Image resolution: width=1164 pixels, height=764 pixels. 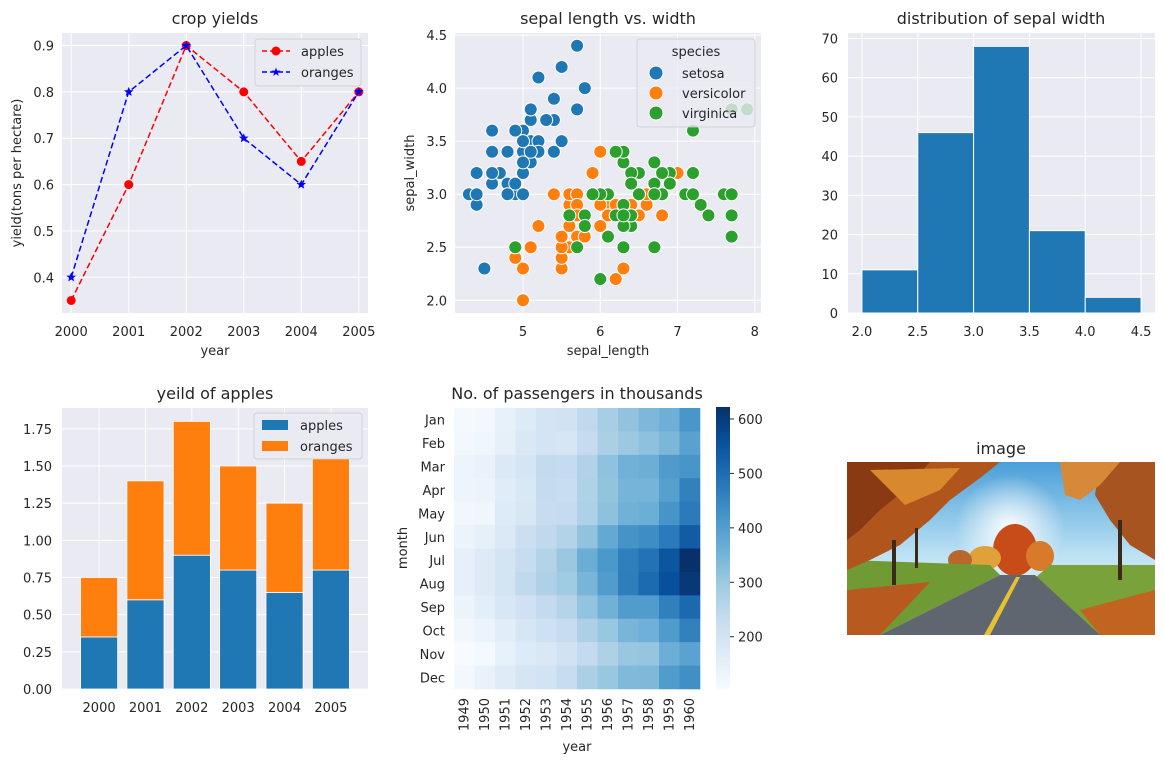 I want to click on heat-xtick: 1952, so click(x=526, y=714).